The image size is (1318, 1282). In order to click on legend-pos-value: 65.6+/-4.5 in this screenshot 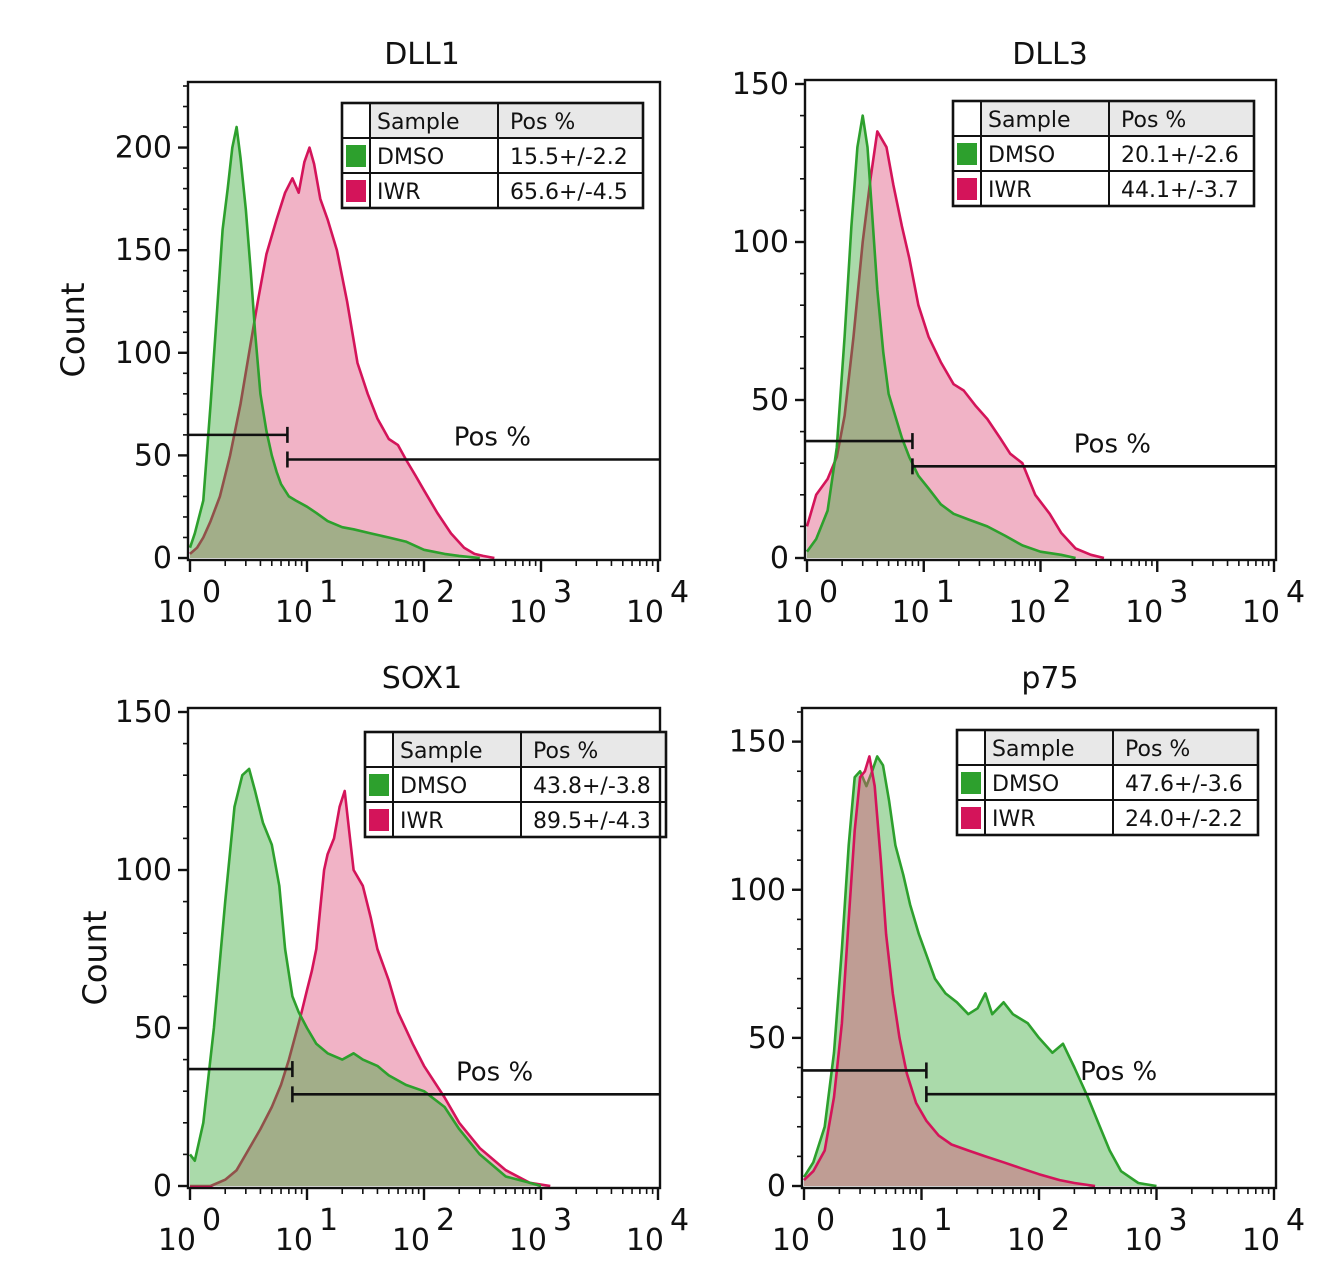, I will do `click(569, 192)`.